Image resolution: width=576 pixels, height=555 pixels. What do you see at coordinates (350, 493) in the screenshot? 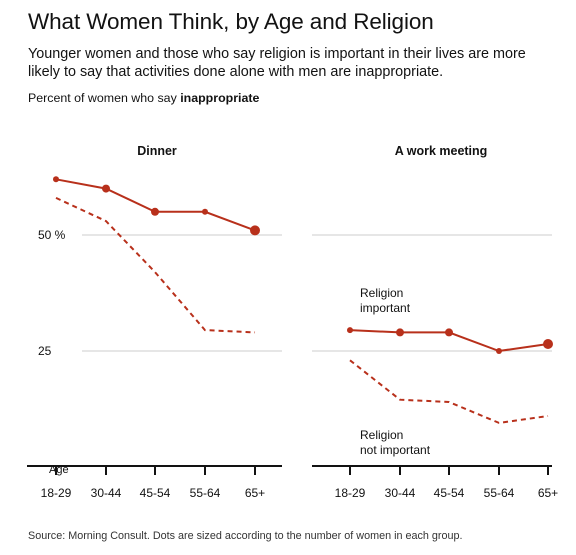
I see `work-meeting-x-tick-label: 18-29` at bounding box center [350, 493].